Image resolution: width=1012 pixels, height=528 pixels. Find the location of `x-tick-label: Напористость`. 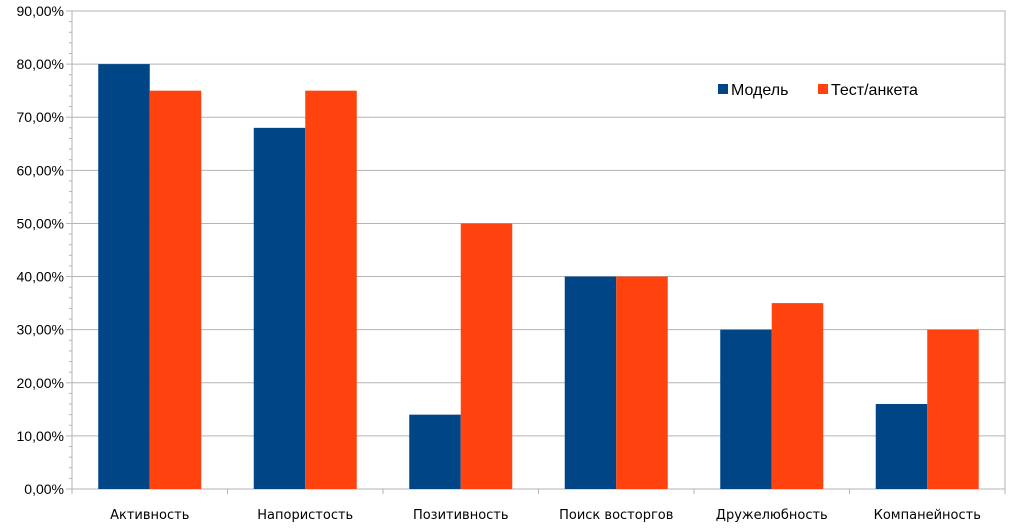

x-tick-label: Напористость is located at coordinates (305, 515).